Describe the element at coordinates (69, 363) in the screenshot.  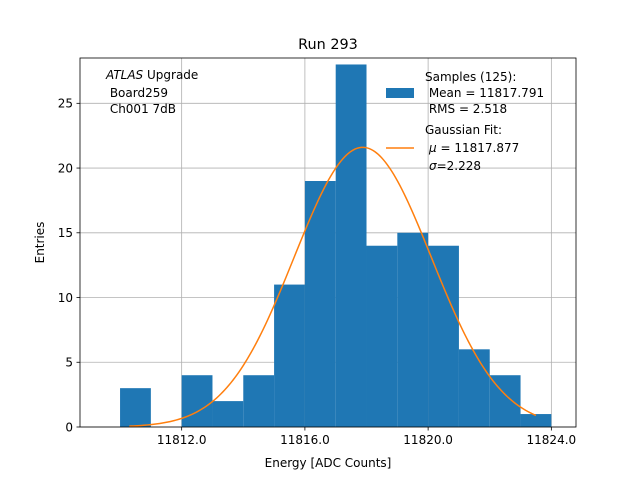
I see `y-tick-label-1: 5` at that location.